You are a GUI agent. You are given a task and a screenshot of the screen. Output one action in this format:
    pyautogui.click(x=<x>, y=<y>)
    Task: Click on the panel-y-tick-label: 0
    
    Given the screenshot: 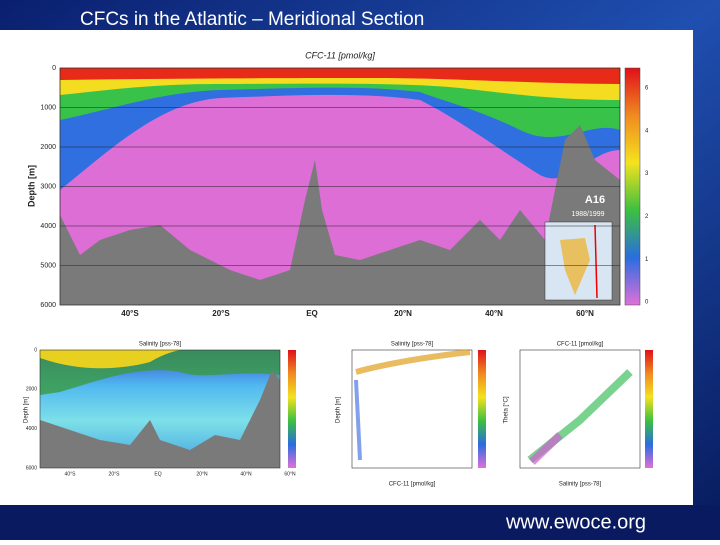 What is the action you would take?
    pyautogui.click(x=35, y=350)
    